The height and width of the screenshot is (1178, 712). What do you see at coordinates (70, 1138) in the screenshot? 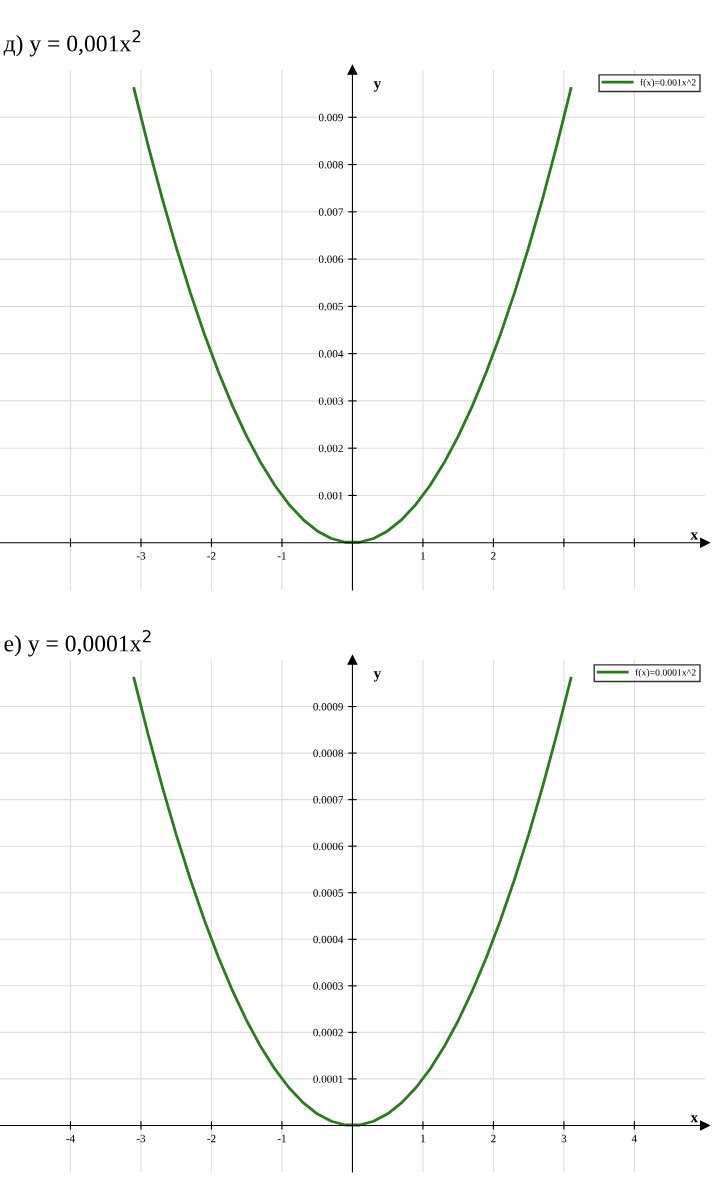
I see `x-tick-label: -4` at bounding box center [70, 1138].